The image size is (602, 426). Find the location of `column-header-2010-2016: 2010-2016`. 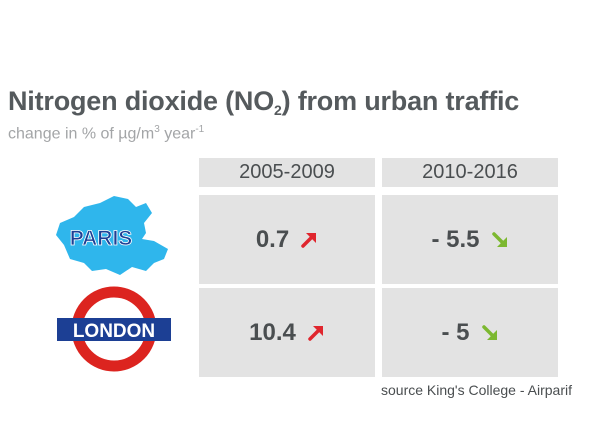

column-header-2010-2016: 2010-2016 is located at coordinates (470, 172).